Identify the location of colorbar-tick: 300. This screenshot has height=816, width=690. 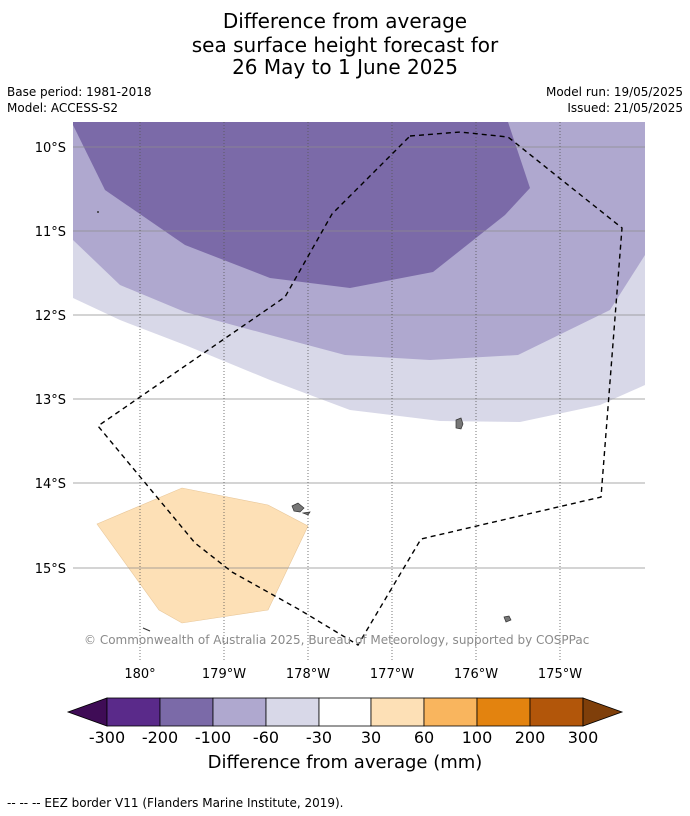
(583, 737).